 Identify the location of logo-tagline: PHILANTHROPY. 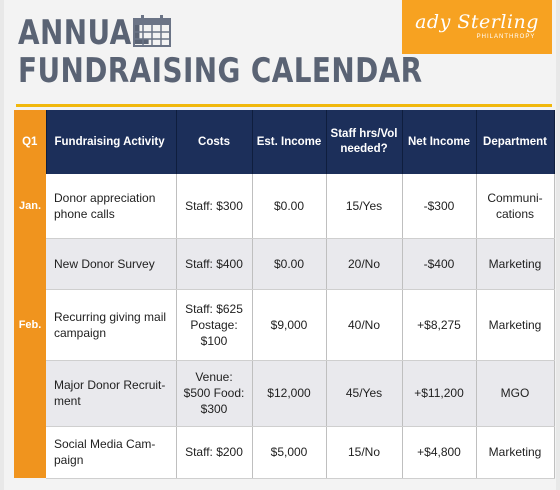
(506, 37).